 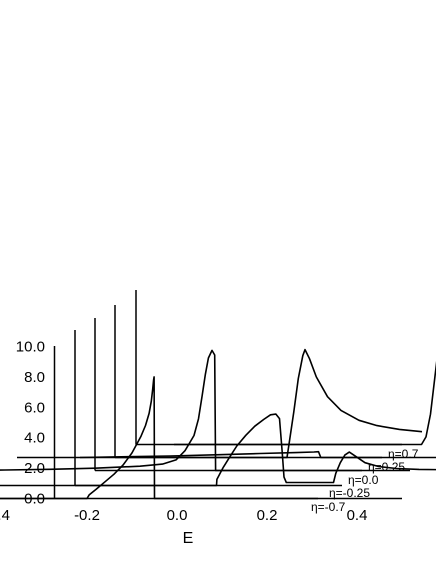 I want to click on series-label: η=-0.7, so click(x=328, y=507).